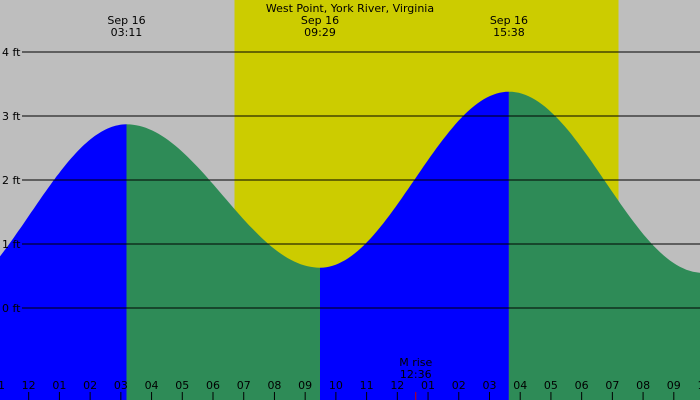 The height and width of the screenshot is (400, 700). What do you see at coordinates (509, 32) in the screenshot?
I see `extreme-time-label: 15:38` at bounding box center [509, 32].